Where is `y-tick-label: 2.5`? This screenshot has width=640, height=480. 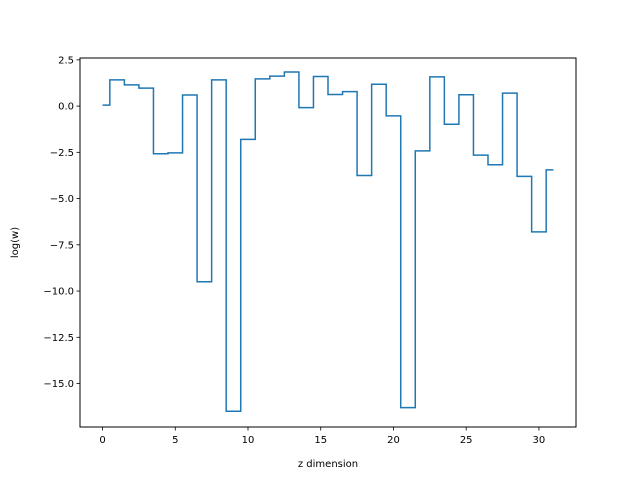 y-tick-label: 2.5 is located at coordinates (66, 60).